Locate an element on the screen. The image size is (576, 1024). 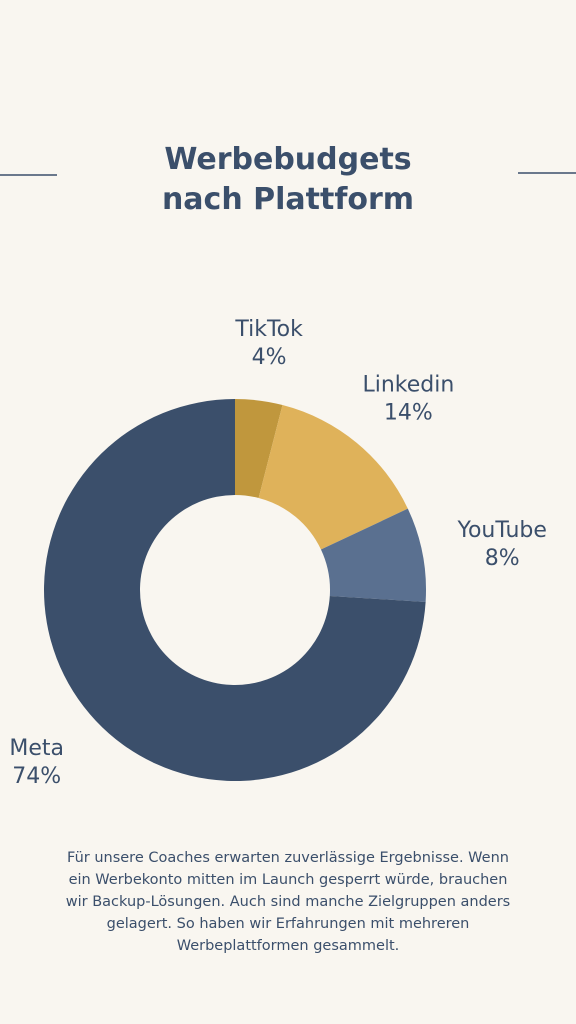
slice-value-label: 74% is located at coordinates (36, 776).